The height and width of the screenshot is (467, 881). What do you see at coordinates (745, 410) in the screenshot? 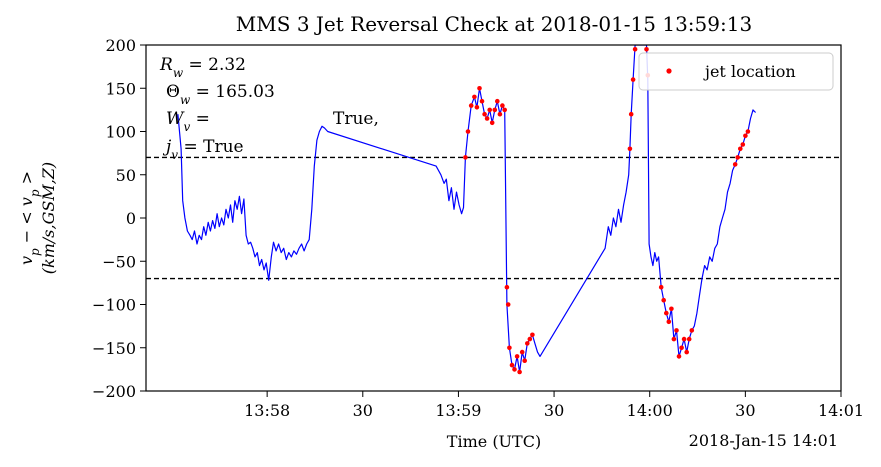
I see `x-tick-label-5: 30` at bounding box center [745, 410].